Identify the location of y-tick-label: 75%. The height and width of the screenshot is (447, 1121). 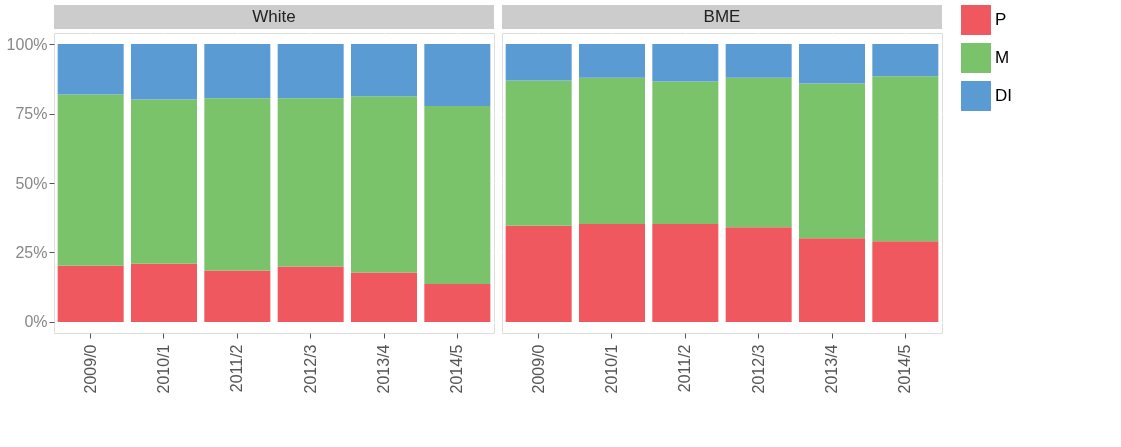
(31, 114).